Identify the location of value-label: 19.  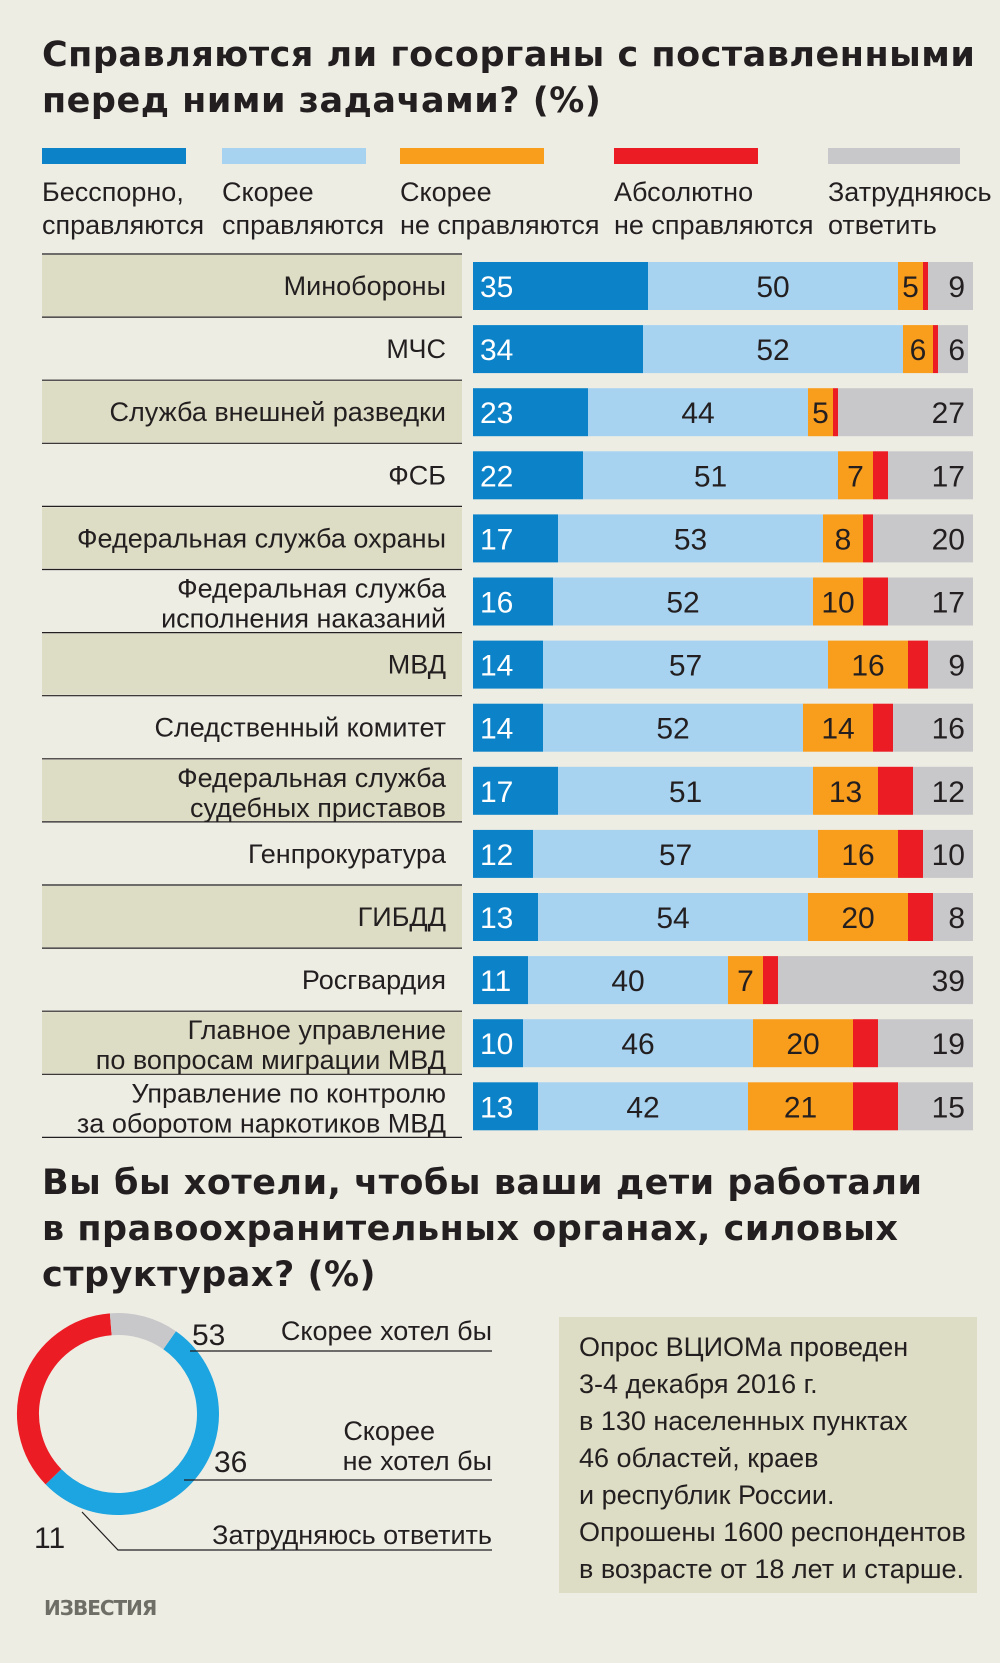
(948, 1044).